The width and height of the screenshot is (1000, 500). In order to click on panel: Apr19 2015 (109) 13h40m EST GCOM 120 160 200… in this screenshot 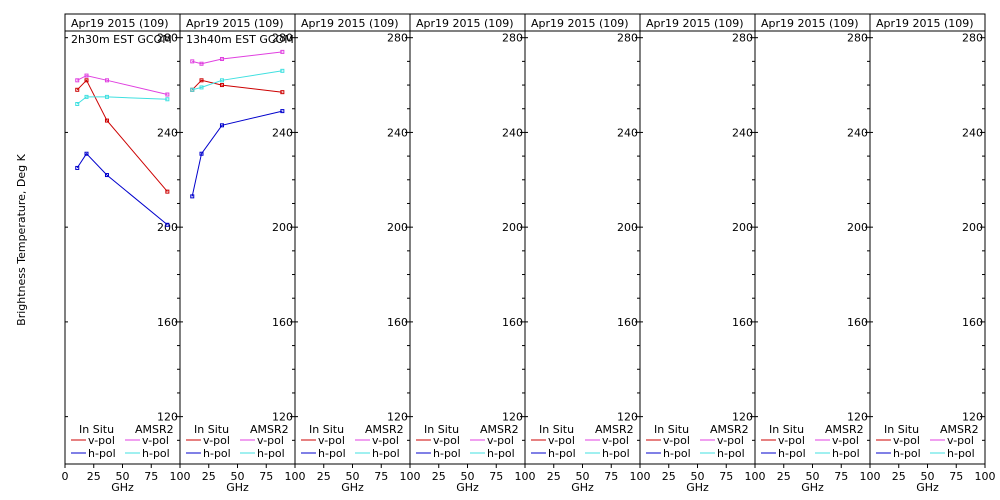, I will do `click(242, 253)`.